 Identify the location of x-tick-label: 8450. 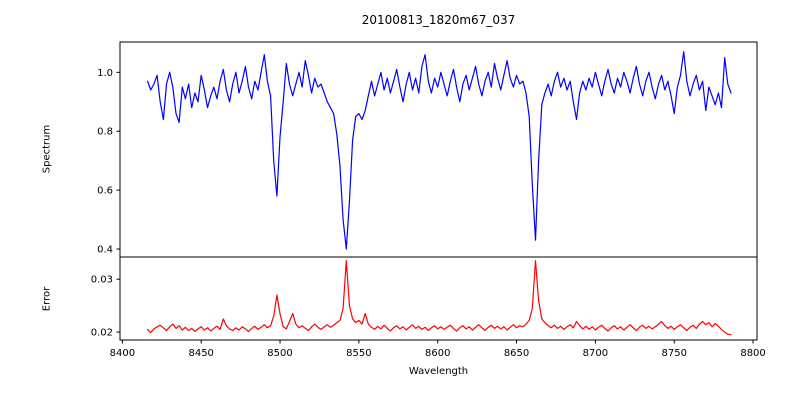
(200, 353).